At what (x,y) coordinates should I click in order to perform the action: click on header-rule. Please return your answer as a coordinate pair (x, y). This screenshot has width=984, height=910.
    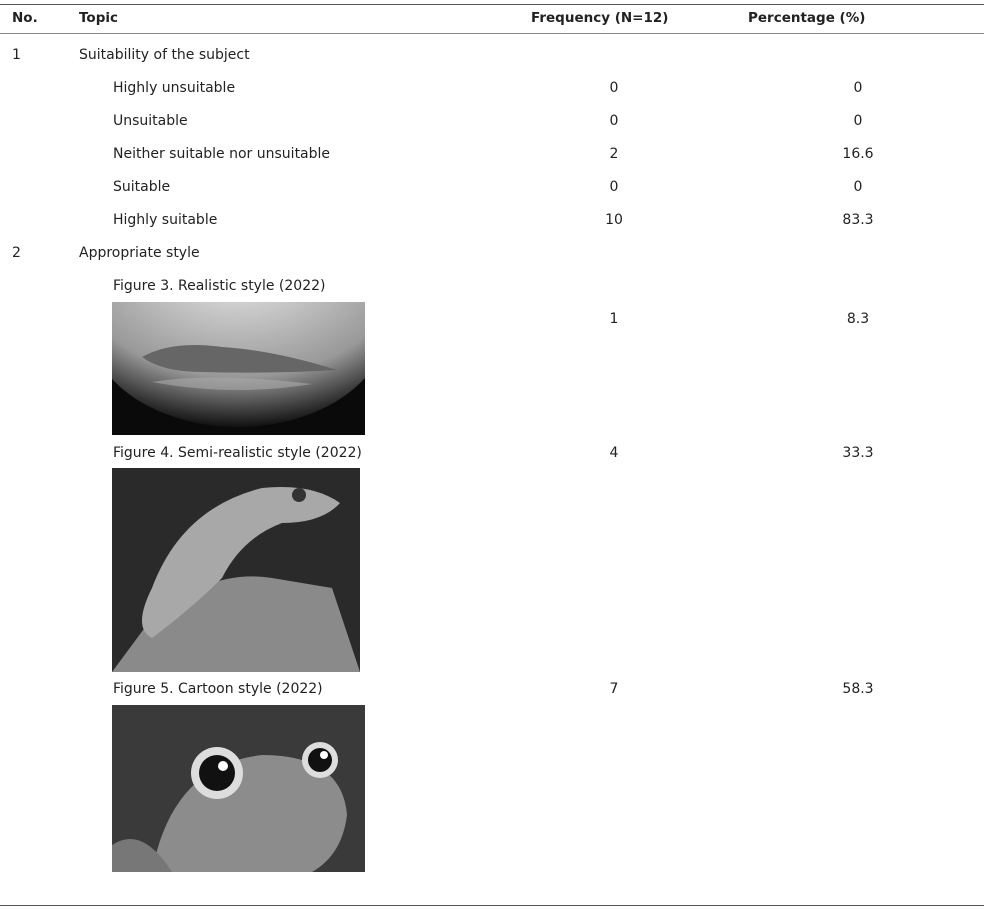
    Looking at the image, I should click on (492, 33).